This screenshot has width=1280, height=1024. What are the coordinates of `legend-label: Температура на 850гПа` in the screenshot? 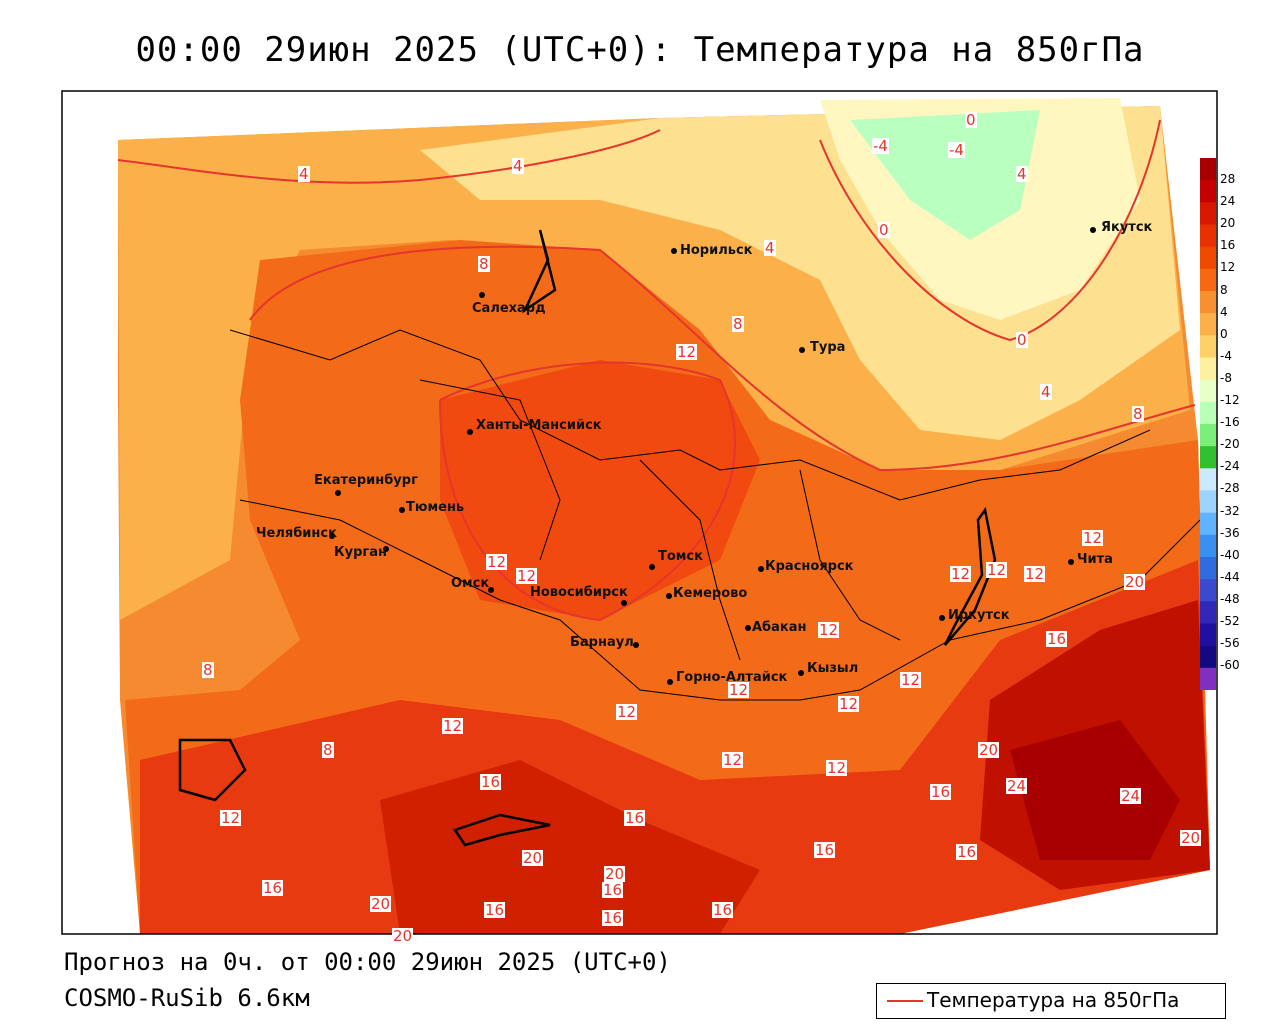 It's located at (1053, 1000).